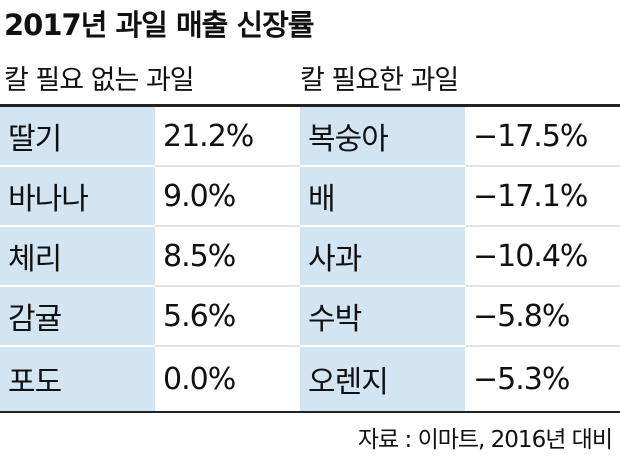 Image resolution: width=620 pixels, height=460 pixels. I want to click on growth-cell: −5.8%, so click(542, 316).